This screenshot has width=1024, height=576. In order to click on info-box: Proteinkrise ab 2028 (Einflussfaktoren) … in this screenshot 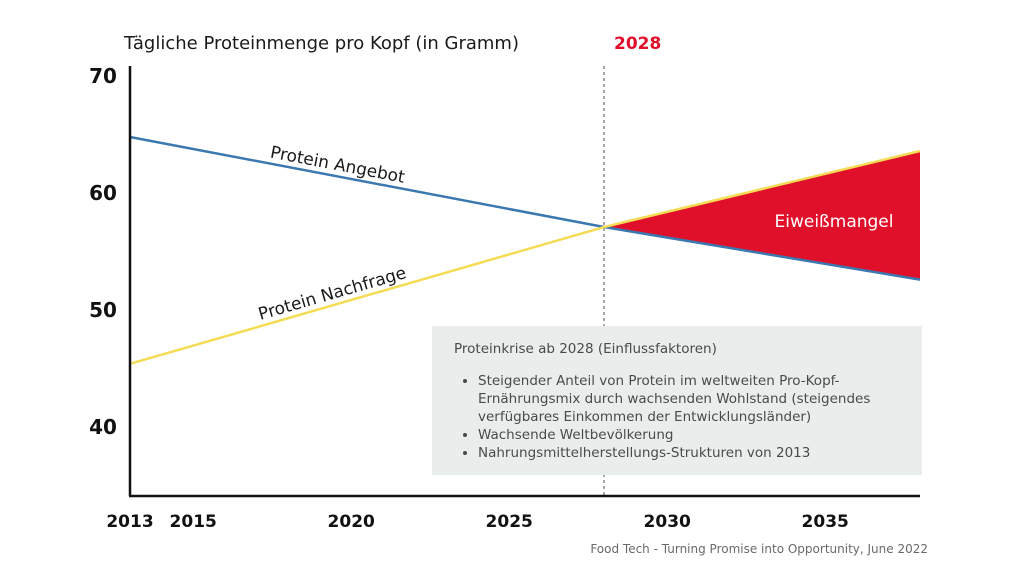, I will do `click(677, 400)`.